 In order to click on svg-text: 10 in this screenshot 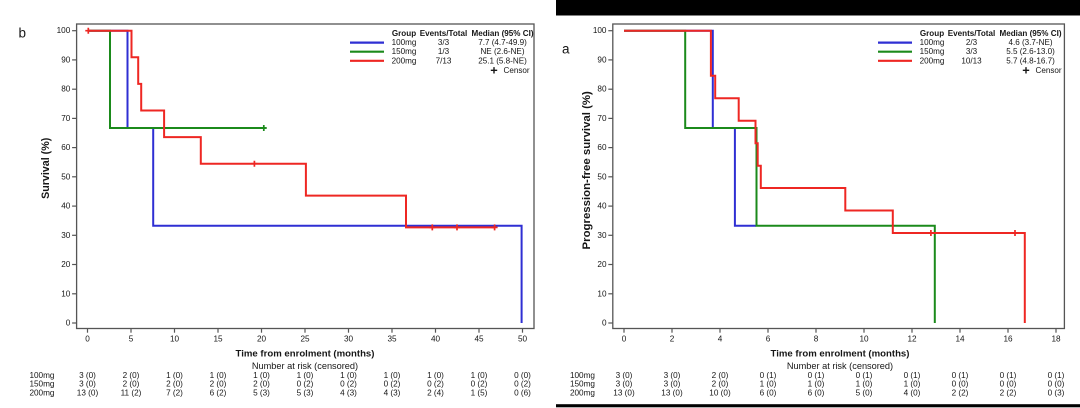, I will do `click(66, 293)`.